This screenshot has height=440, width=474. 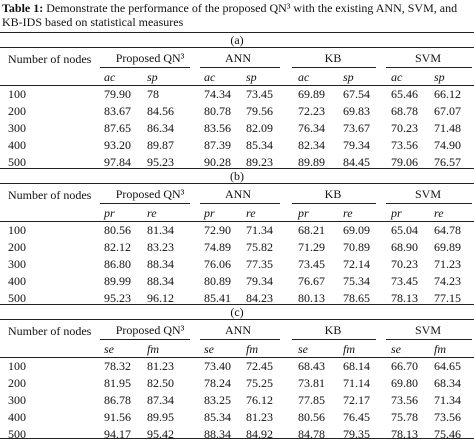 What do you see at coordinates (311, 417) in the screenshot?
I see `cell: 80.56` at bounding box center [311, 417].